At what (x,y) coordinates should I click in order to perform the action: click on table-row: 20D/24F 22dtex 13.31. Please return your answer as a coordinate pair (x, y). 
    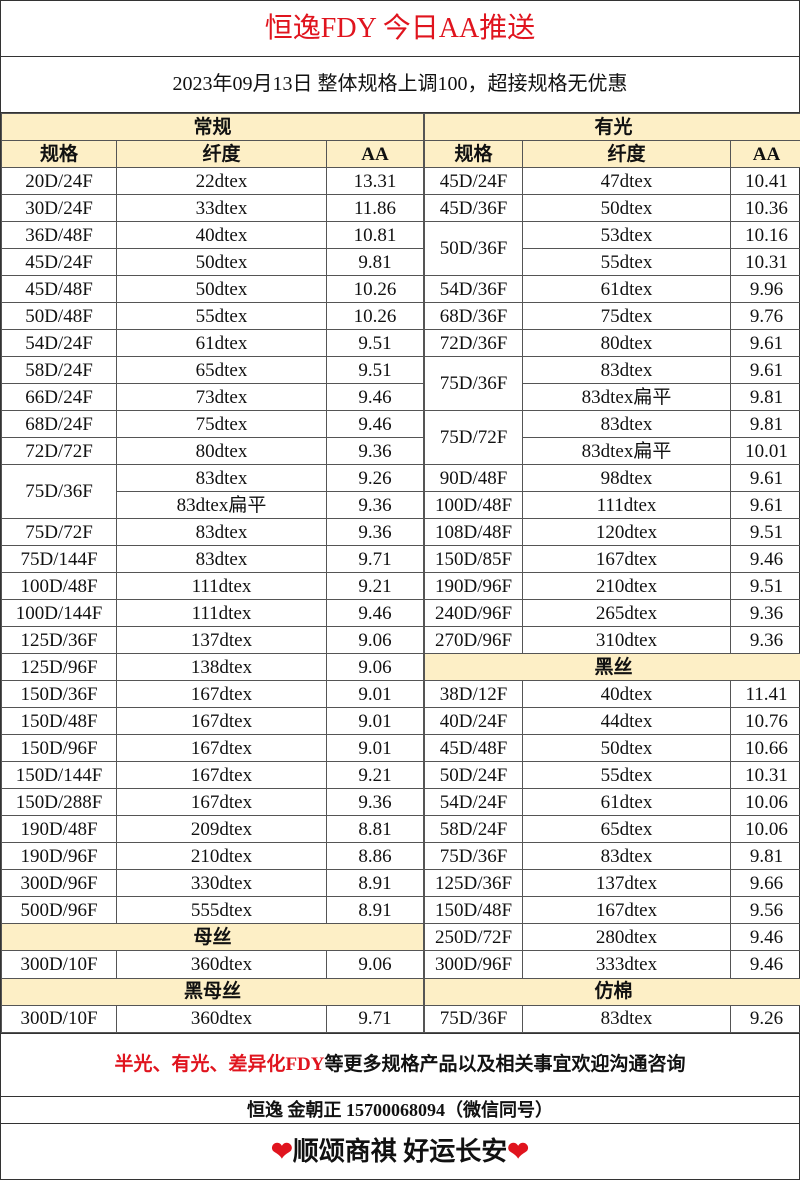
    Looking at the image, I should click on (213, 181).